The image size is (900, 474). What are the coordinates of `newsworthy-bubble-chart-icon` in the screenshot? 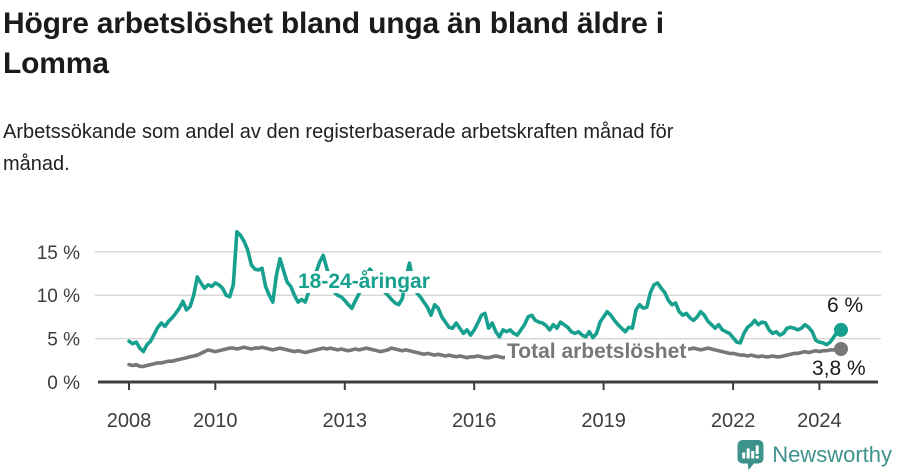 It's located at (750, 455).